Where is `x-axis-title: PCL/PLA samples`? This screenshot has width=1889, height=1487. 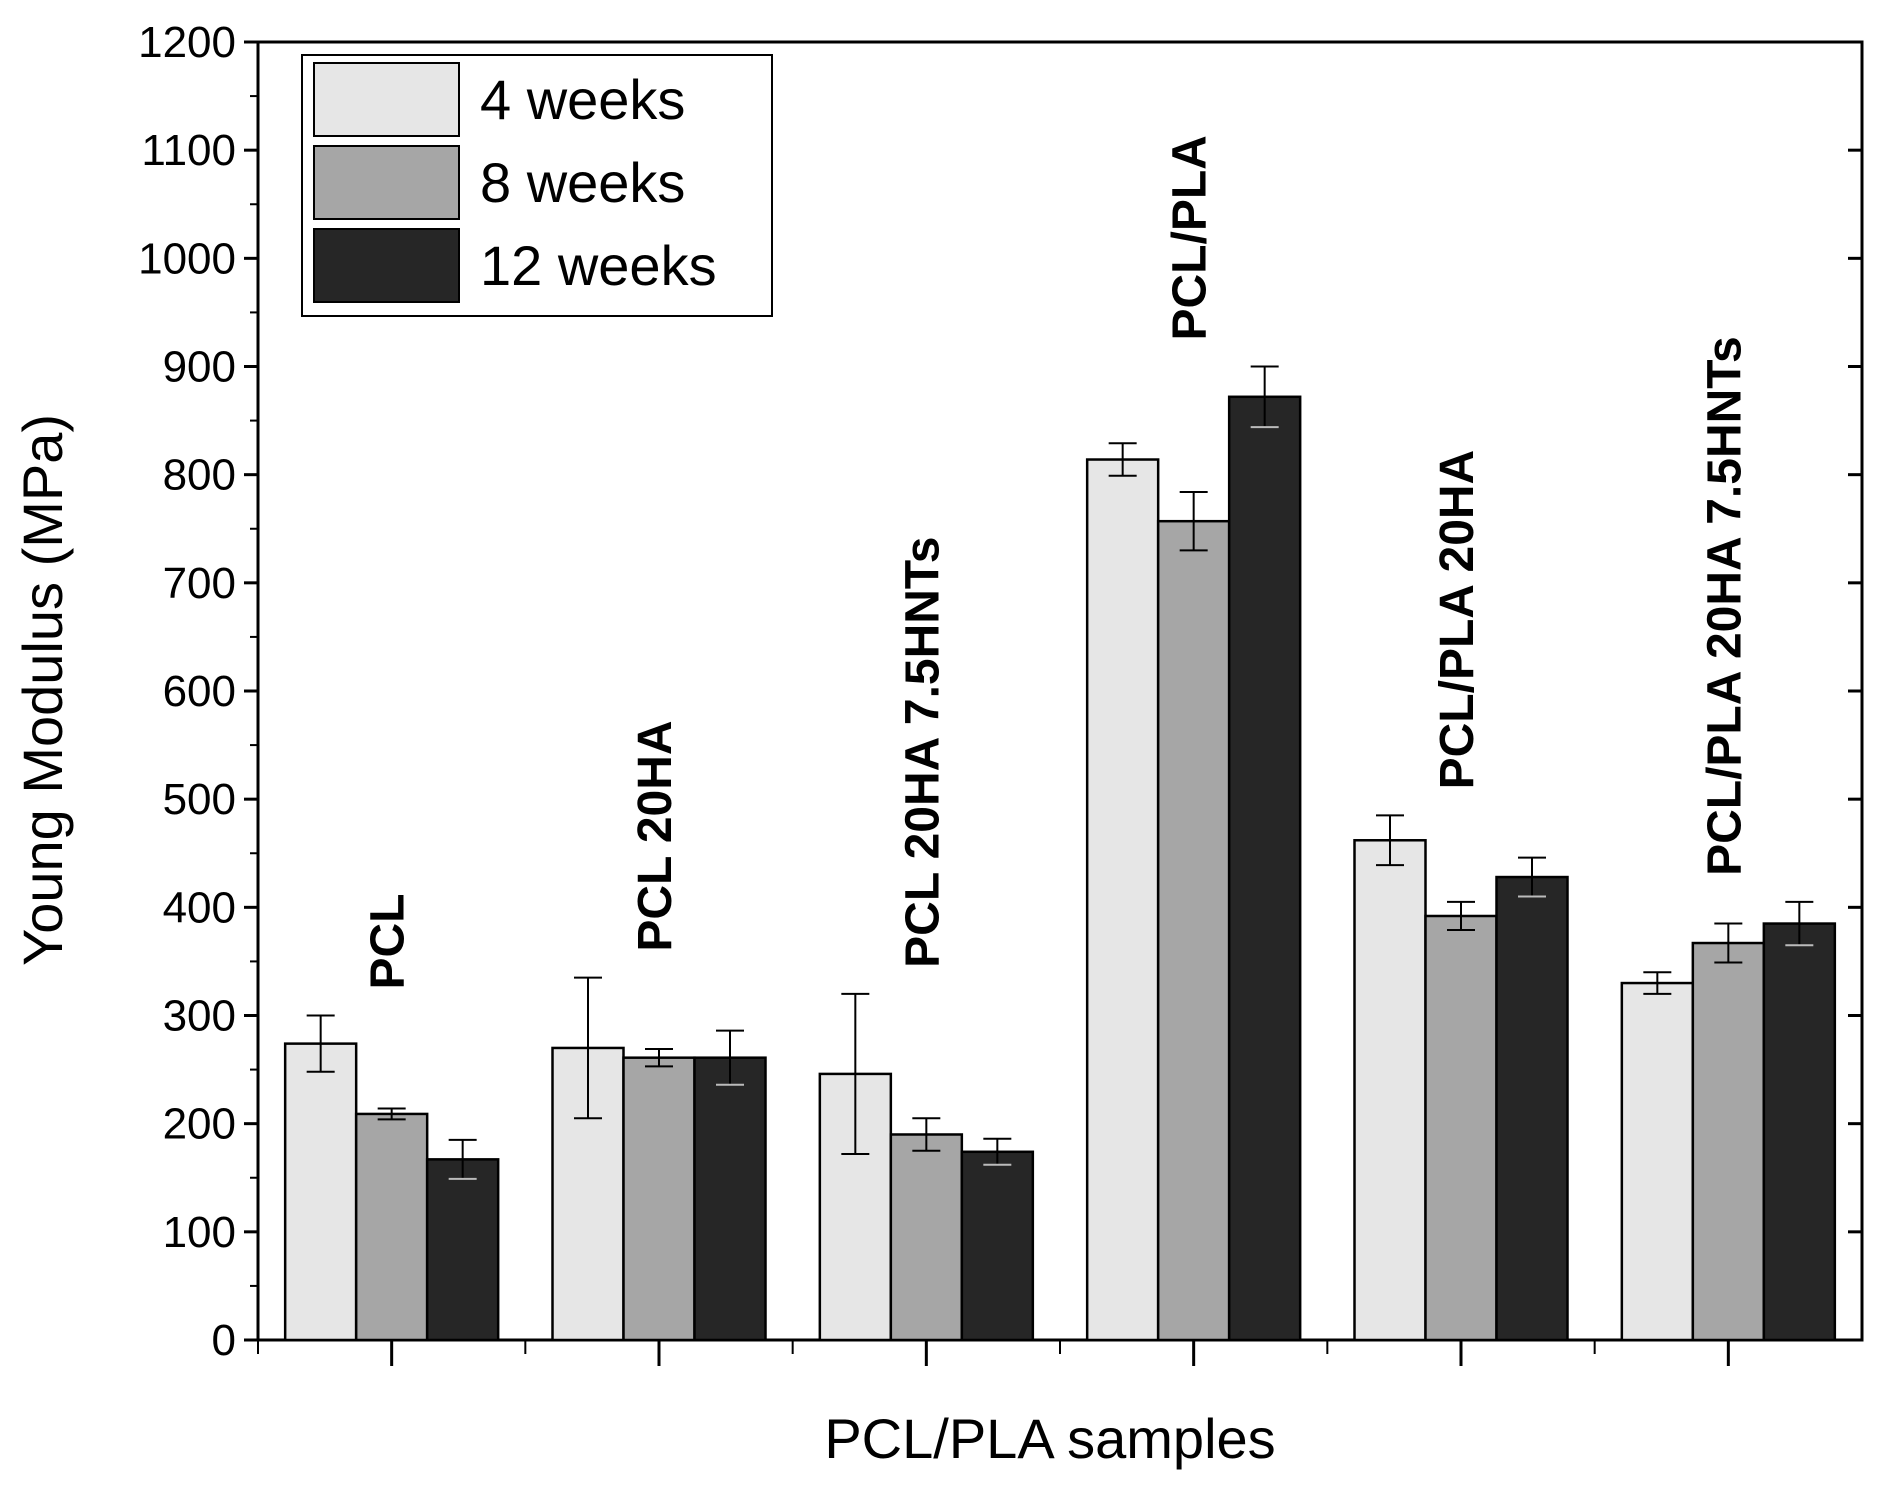
x-axis-title: PCL/PLA samples is located at coordinates (1049, 1438).